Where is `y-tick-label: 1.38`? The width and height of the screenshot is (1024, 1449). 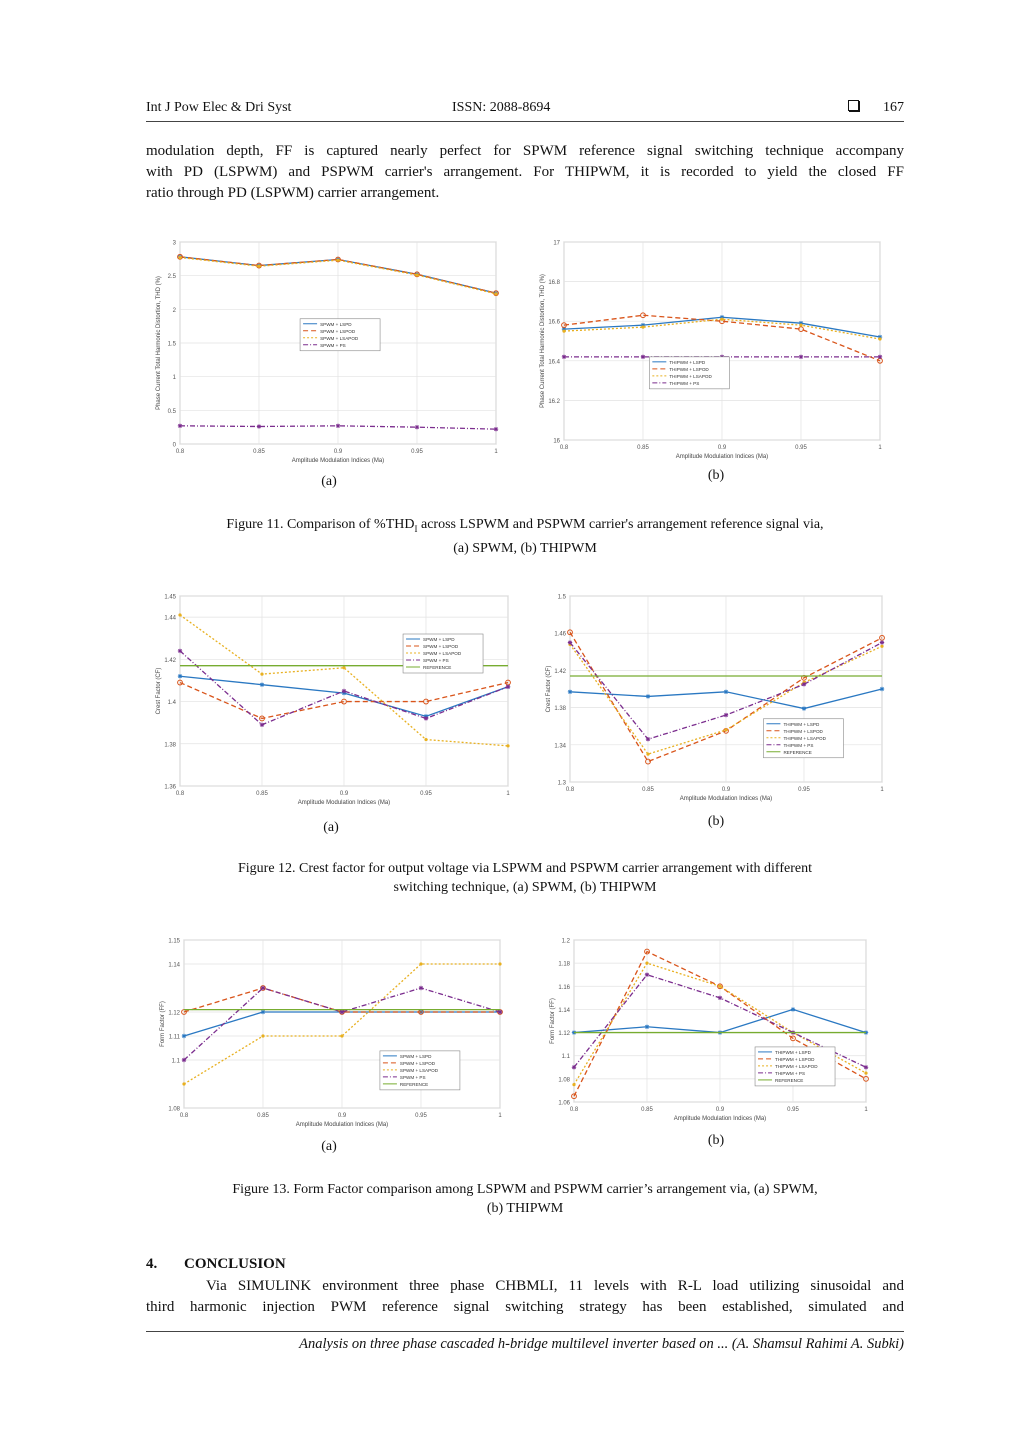
y-tick-label: 1.38 is located at coordinates (560, 709).